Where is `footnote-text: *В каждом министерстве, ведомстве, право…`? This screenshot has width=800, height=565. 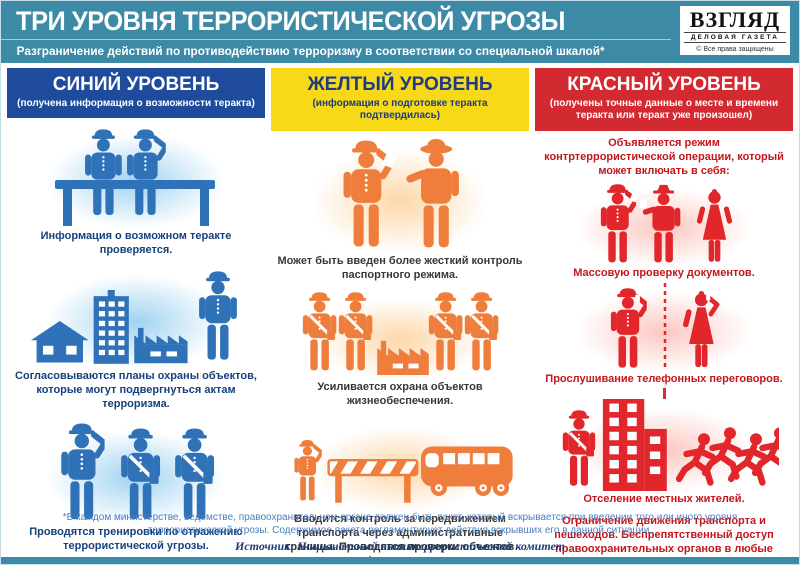 footnote-text: *В каждом министерстве, ведомстве, право… is located at coordinates (400, 523).